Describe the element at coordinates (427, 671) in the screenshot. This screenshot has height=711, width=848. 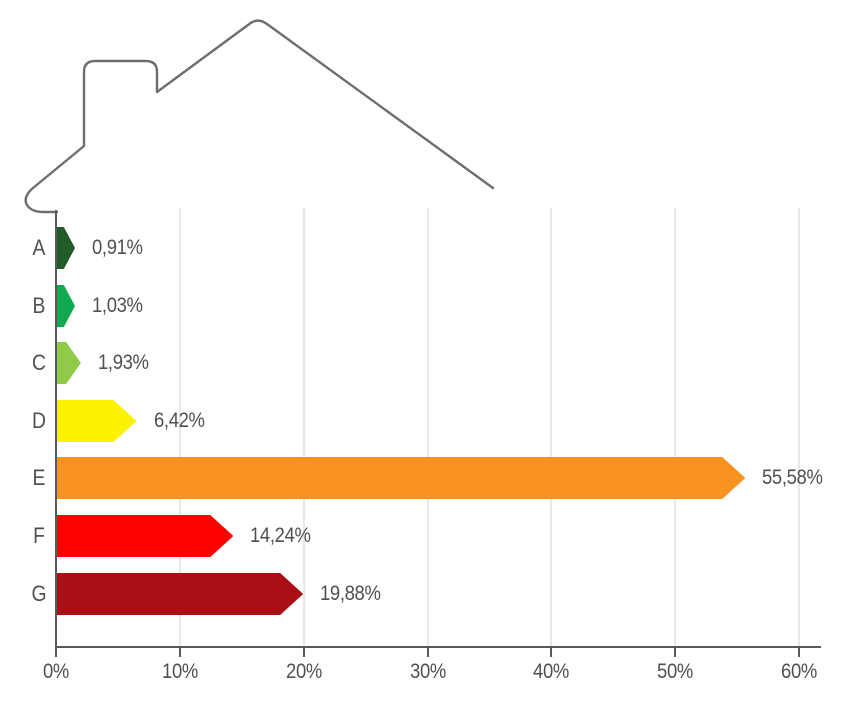
I see `x-axis-tick-label: 30%` at that location.